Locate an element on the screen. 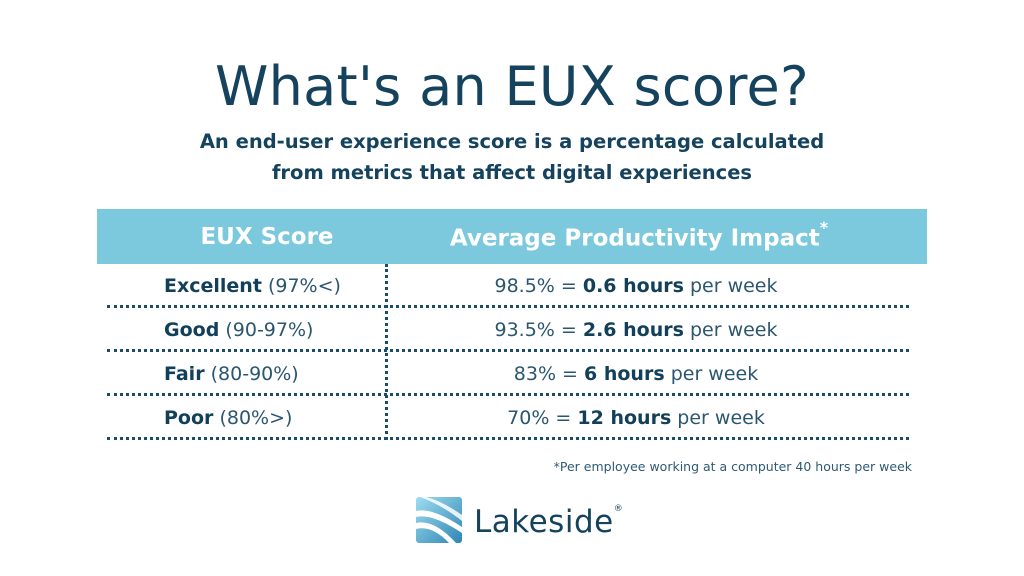 This screenshot has height=576, width=1024. impact-percent: 70% = is located at coordinates (539, 418).